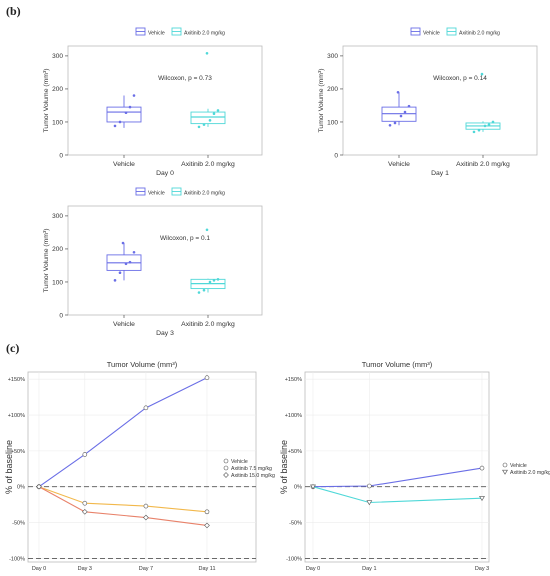 The width and height of the screenshot is (550, 576). Describe the element at coordinates (206, 569) in the screenshot. I see `x-tick-label: Day 11` at that location.